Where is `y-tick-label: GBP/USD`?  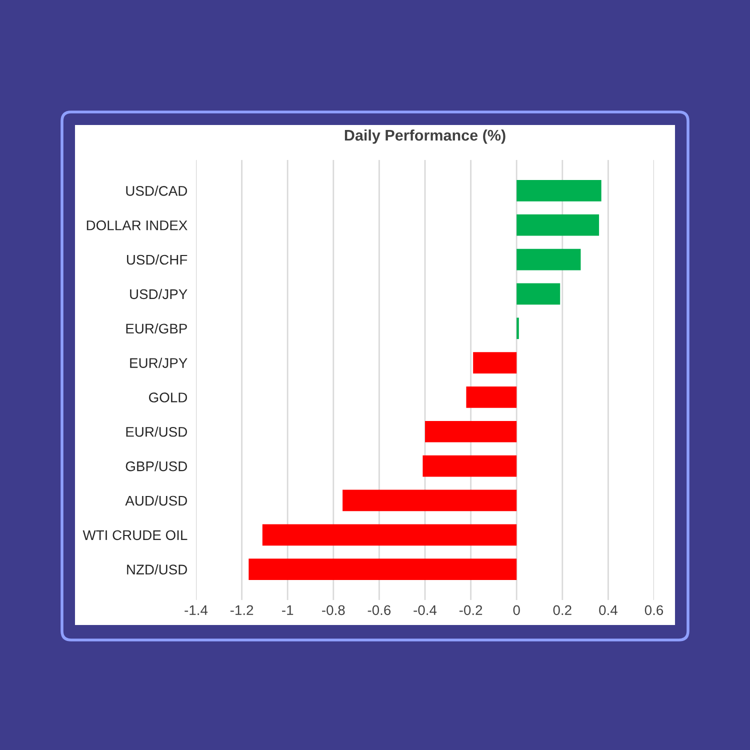
y-tick-label: GBP/USD is located at coordinates (156, 466).